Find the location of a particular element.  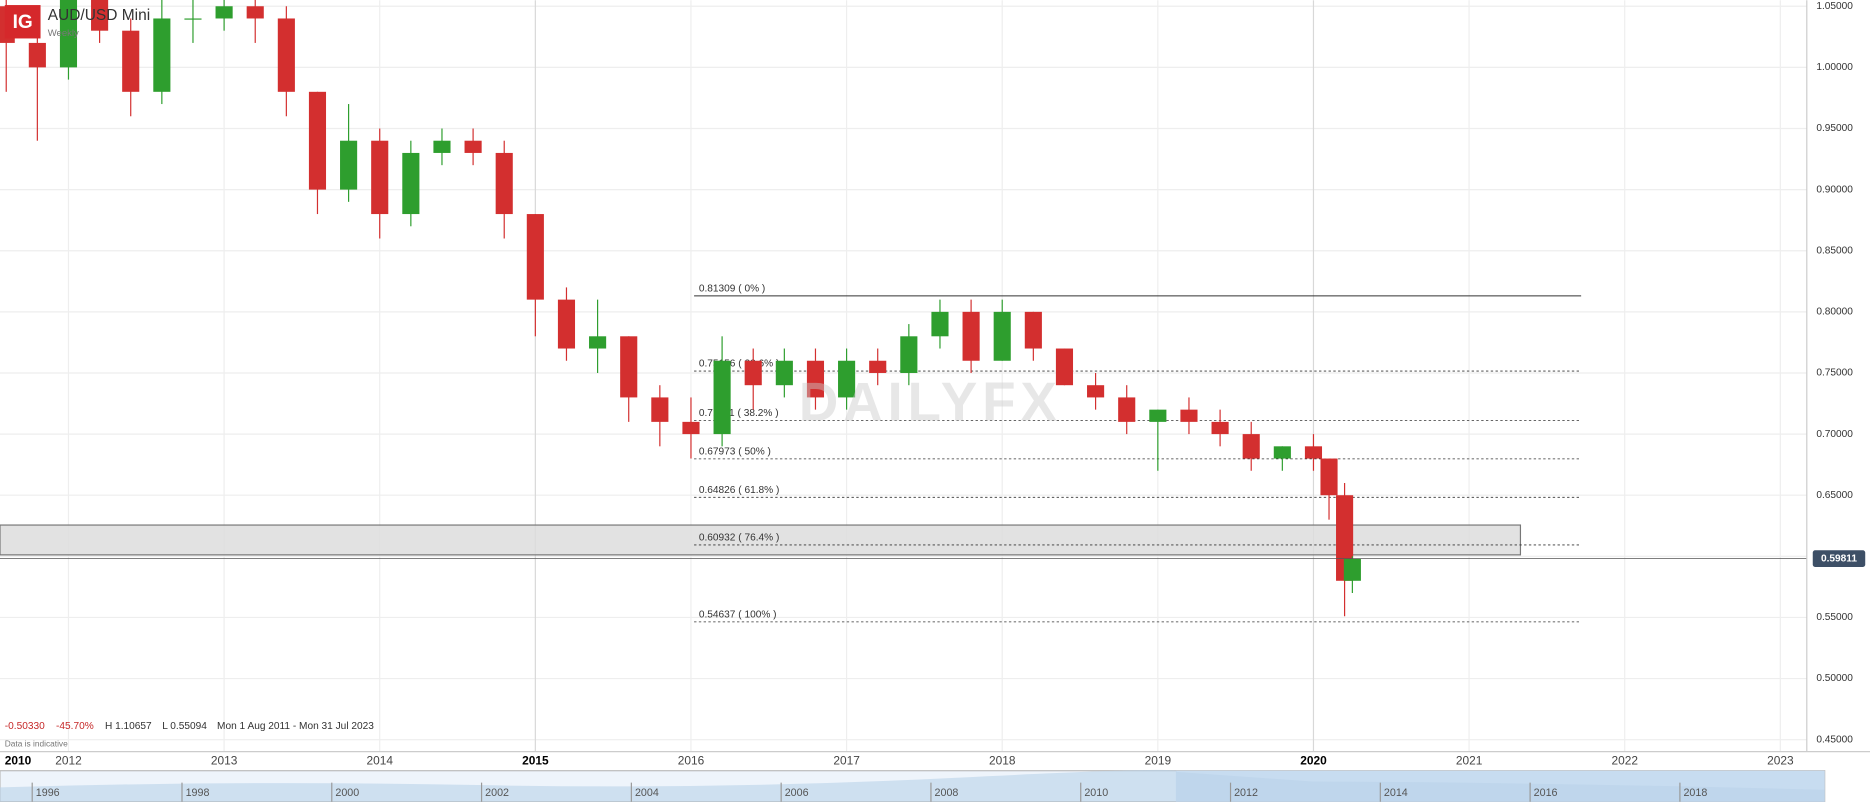

stat: -45.70% is located at coordinates (75, 726).